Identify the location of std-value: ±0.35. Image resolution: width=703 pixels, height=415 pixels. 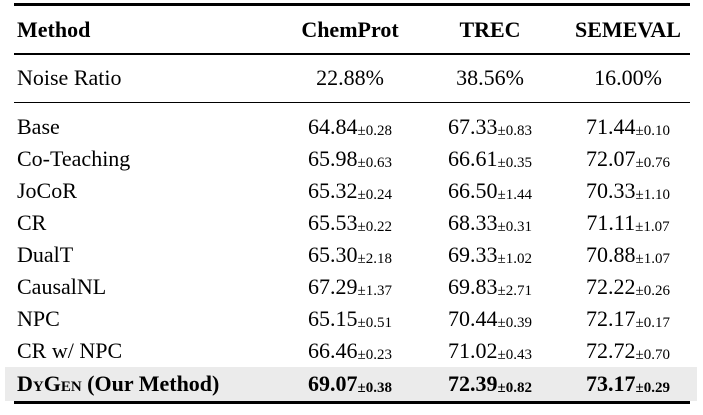
(514, 163).